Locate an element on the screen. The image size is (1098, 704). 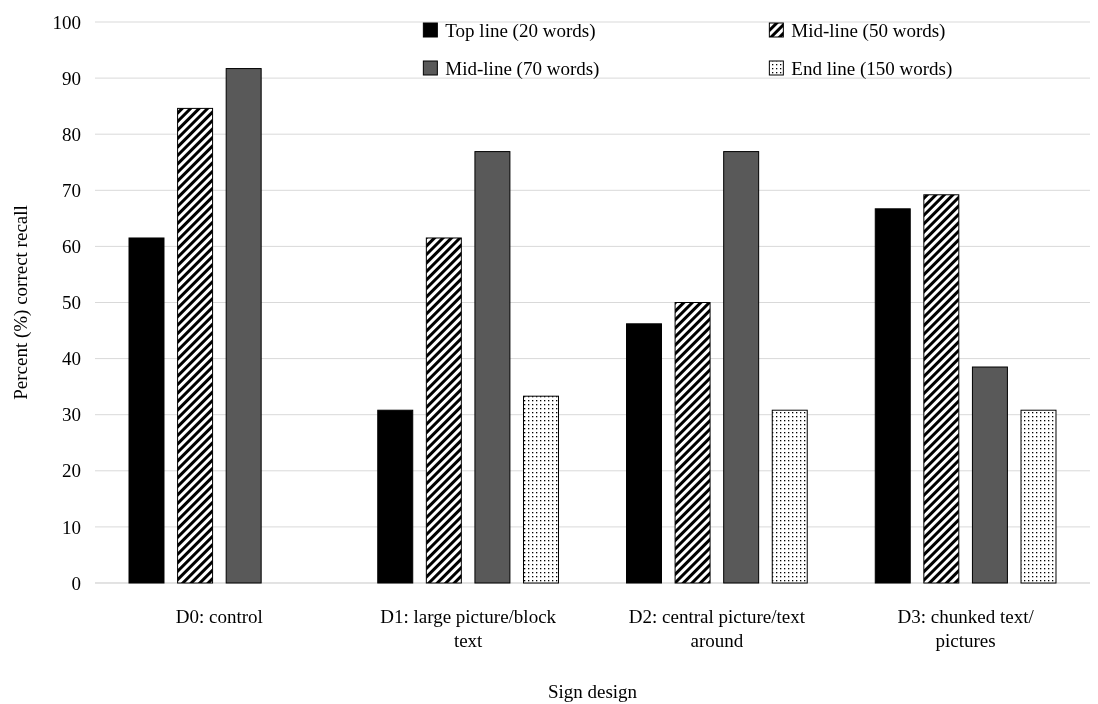
x-axis-title: Sign design is located at coordinates (592, 691).